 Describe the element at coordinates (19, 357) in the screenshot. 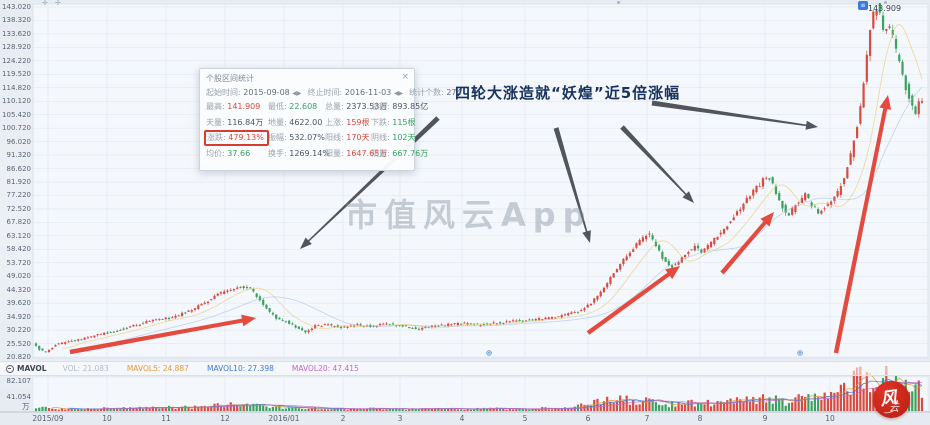

I see `price-tick-label: 20.820` at that location.